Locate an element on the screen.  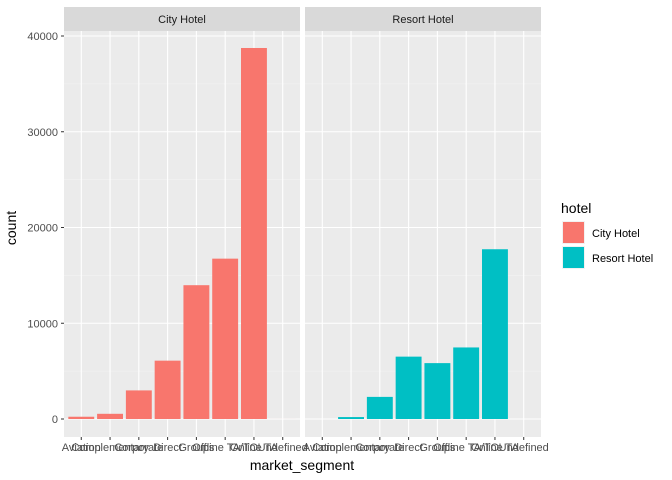
legend: hotel City Hotel Resort Hotel is located at coordinates (607, 234).